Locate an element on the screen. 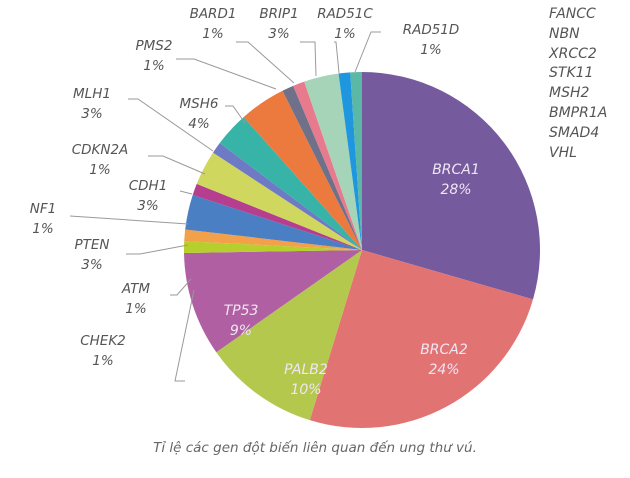 The height and width of the screenshot is (478, 630). pie-slice-mlh1 is located at coordinates (290, 183).